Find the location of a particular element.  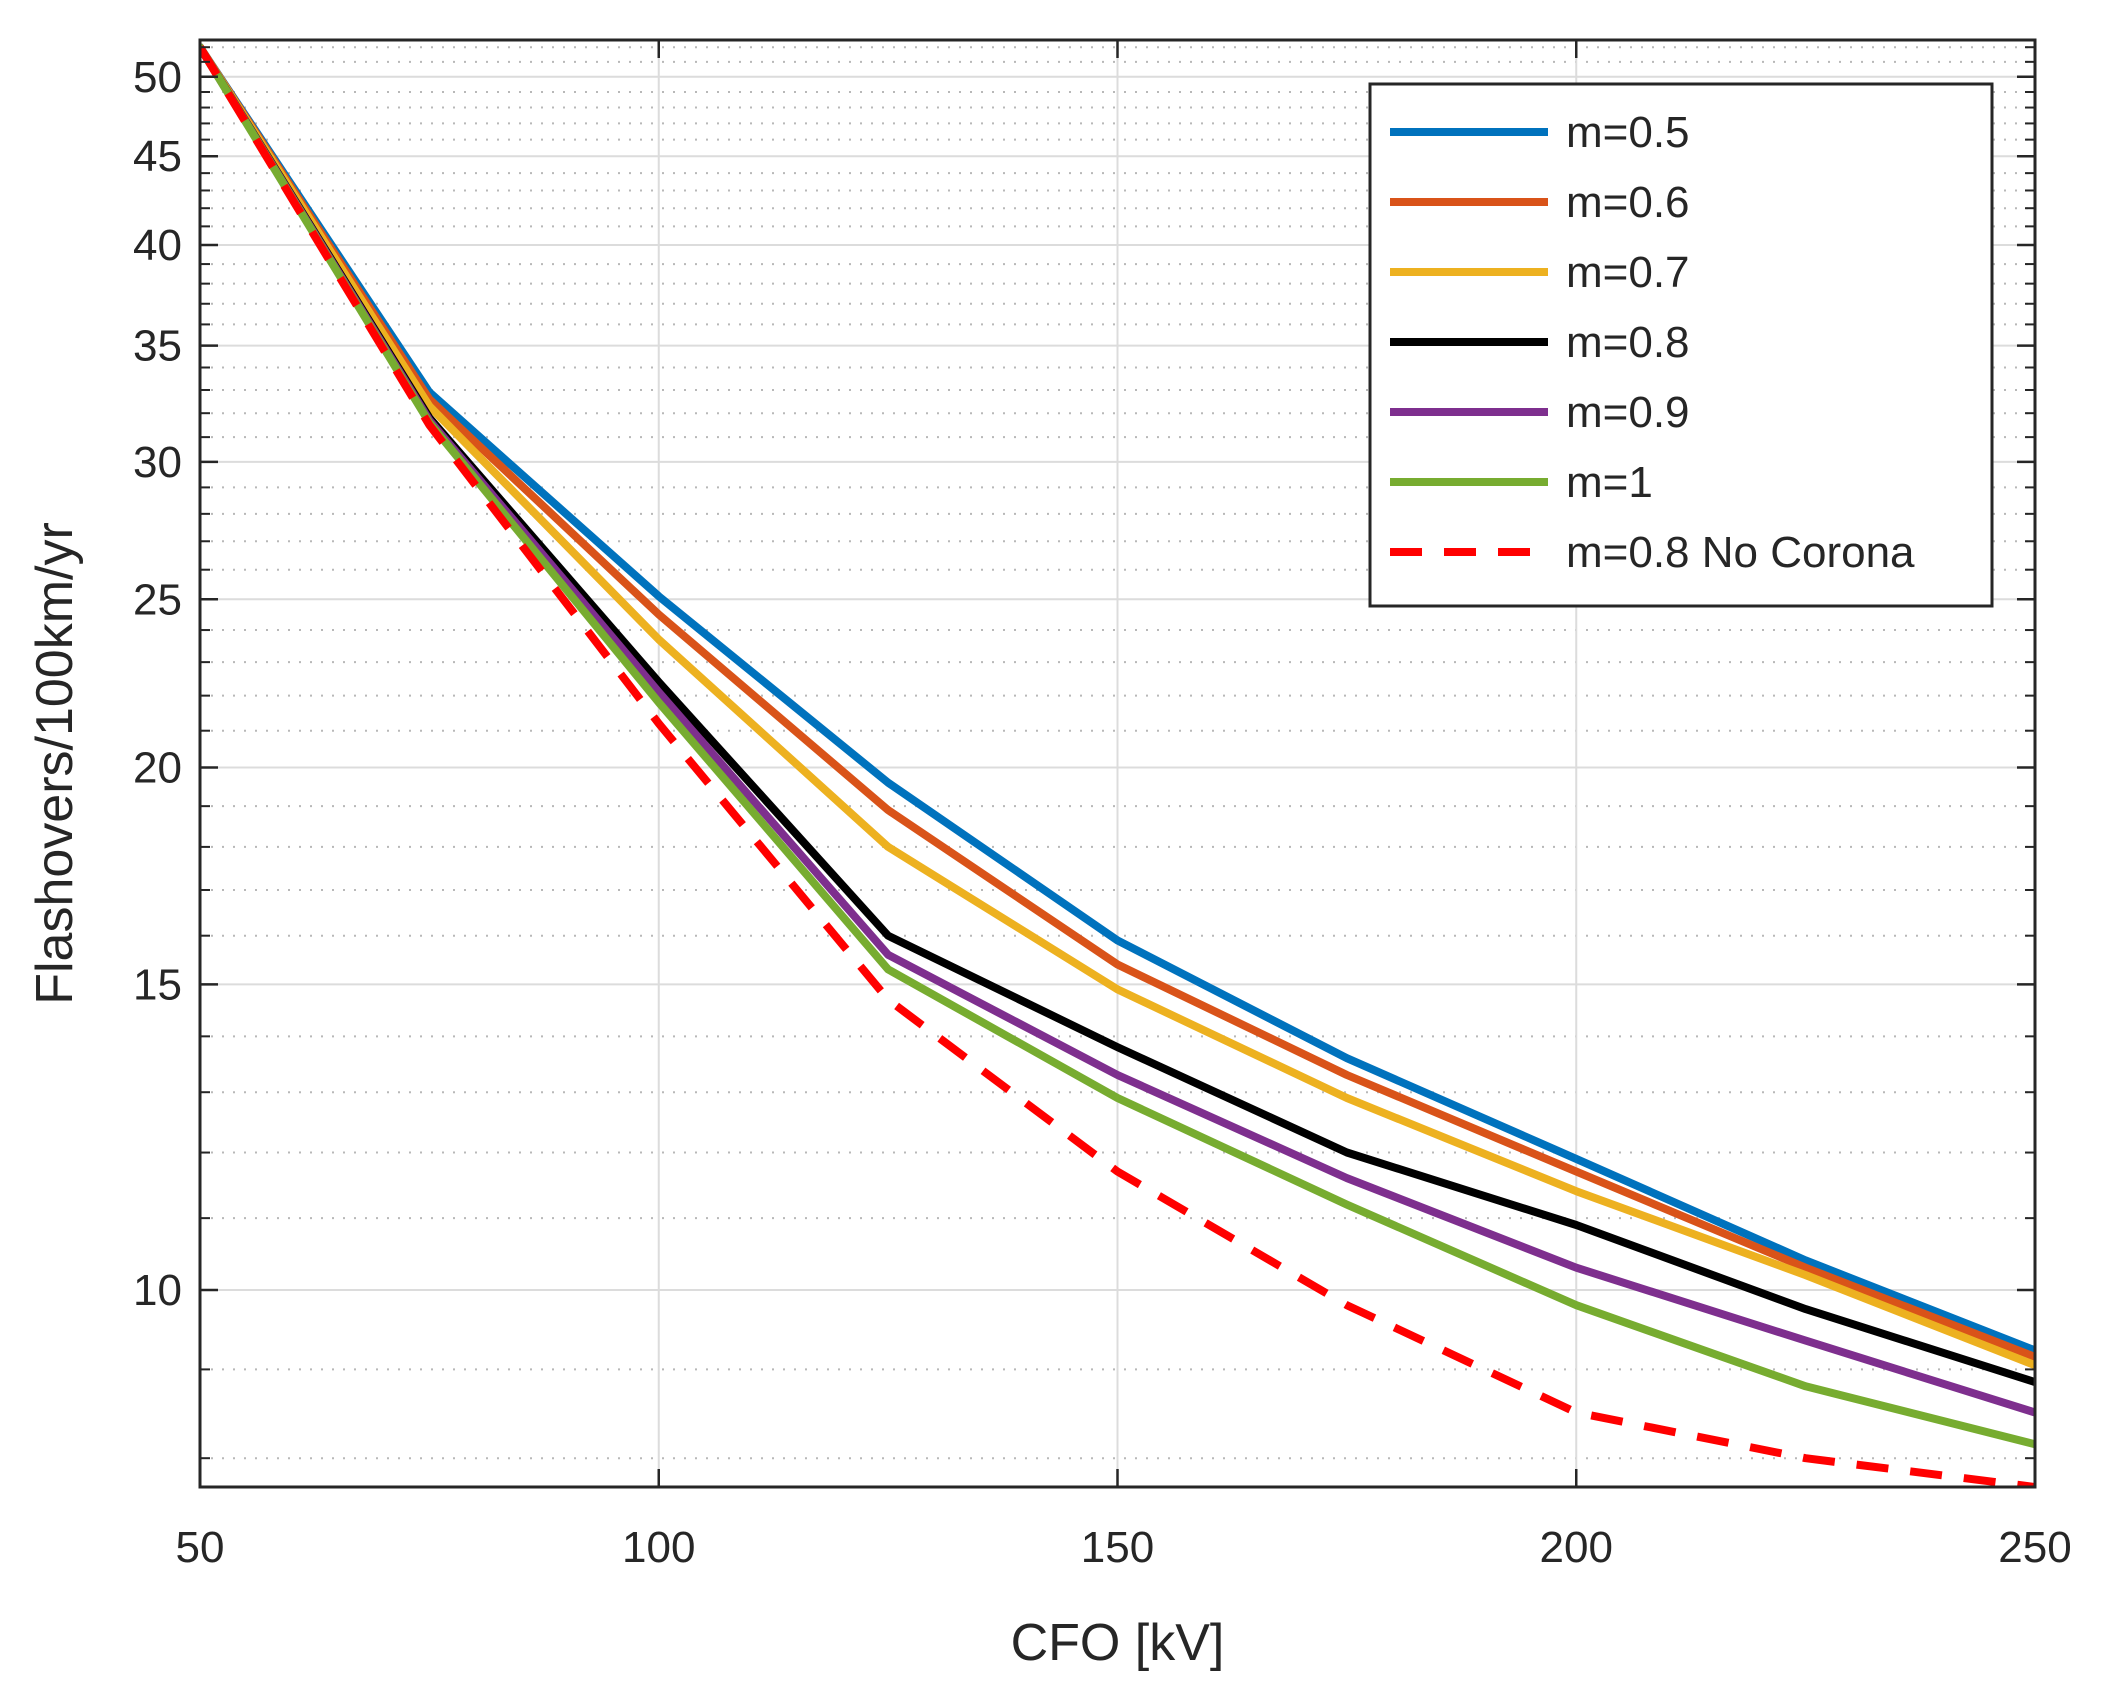

legend-label: m=0.7 is located at coordinates (1628, 272).